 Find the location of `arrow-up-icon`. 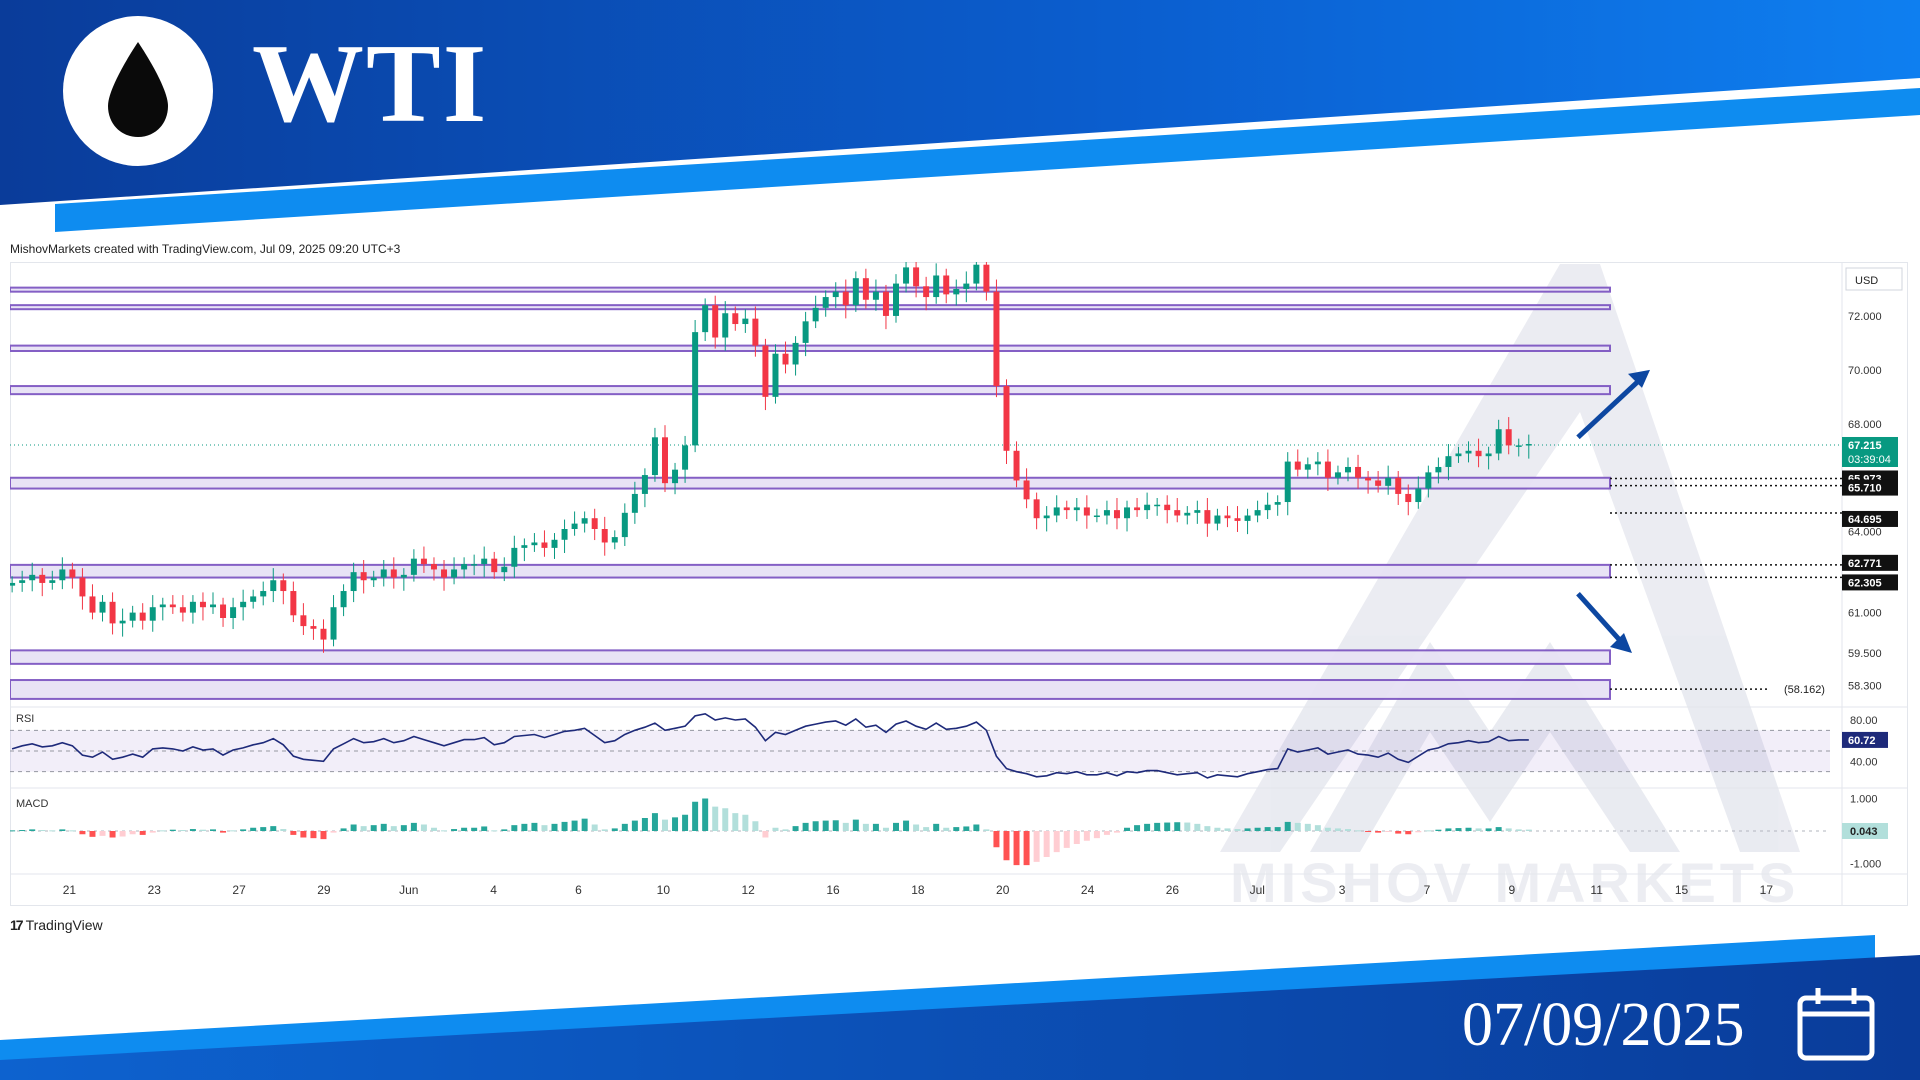

arrow-up-icon is located at coordinates (1611, 407).